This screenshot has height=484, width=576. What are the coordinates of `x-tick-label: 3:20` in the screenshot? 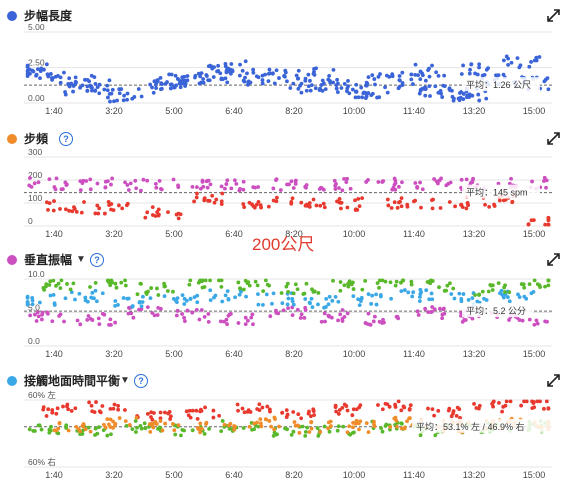 It's located at (114, 475).